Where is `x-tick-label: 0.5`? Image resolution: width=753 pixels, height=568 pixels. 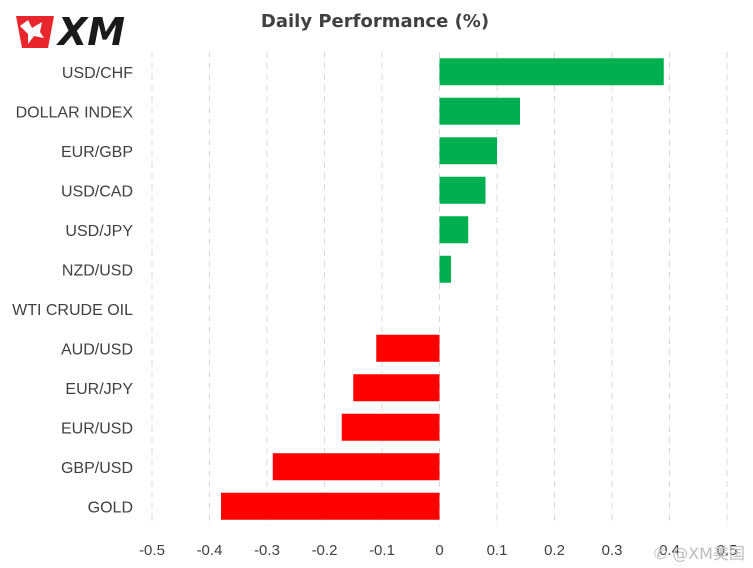
x-tick-label: 0.5 is located at coordinates (727, 550).